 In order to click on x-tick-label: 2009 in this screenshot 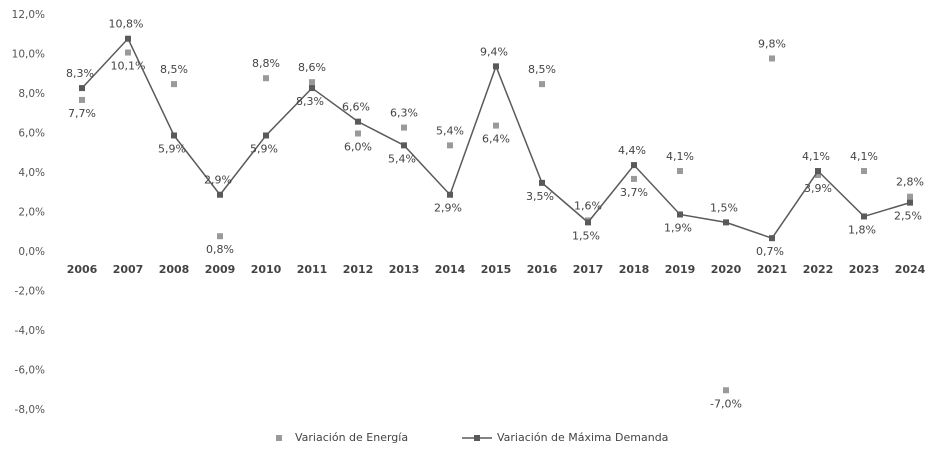, I will do `click(220, 269)`.